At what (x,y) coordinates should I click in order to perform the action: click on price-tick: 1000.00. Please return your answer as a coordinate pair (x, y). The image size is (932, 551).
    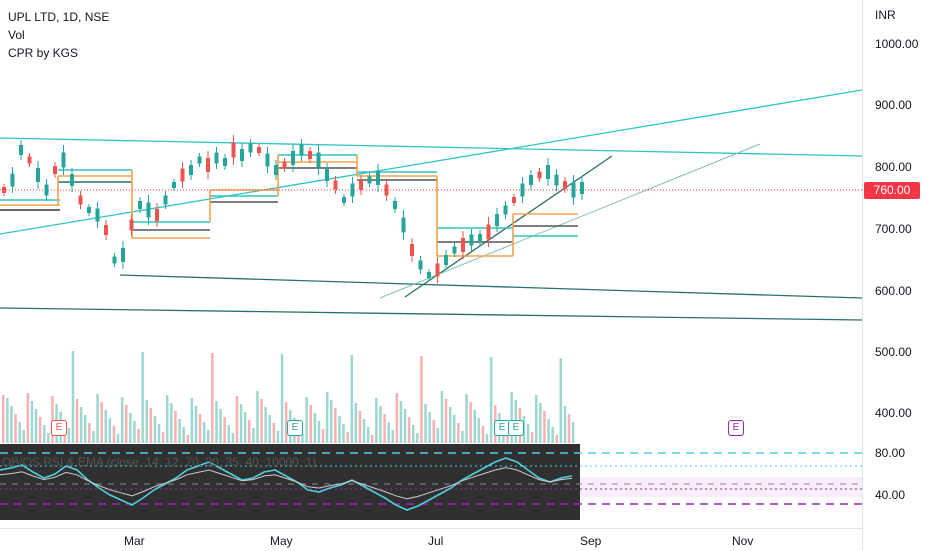
    Looking at the image, I should click on (897, 44).